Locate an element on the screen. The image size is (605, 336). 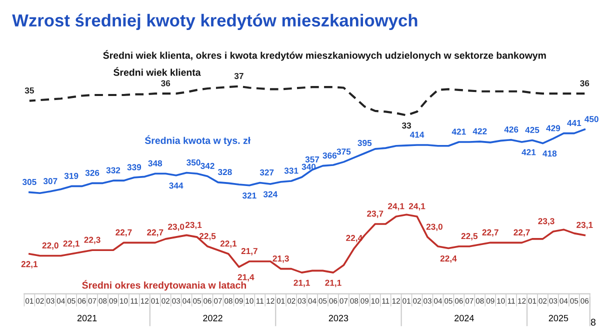
data-label: 441 is located at coordinates (574, 123).